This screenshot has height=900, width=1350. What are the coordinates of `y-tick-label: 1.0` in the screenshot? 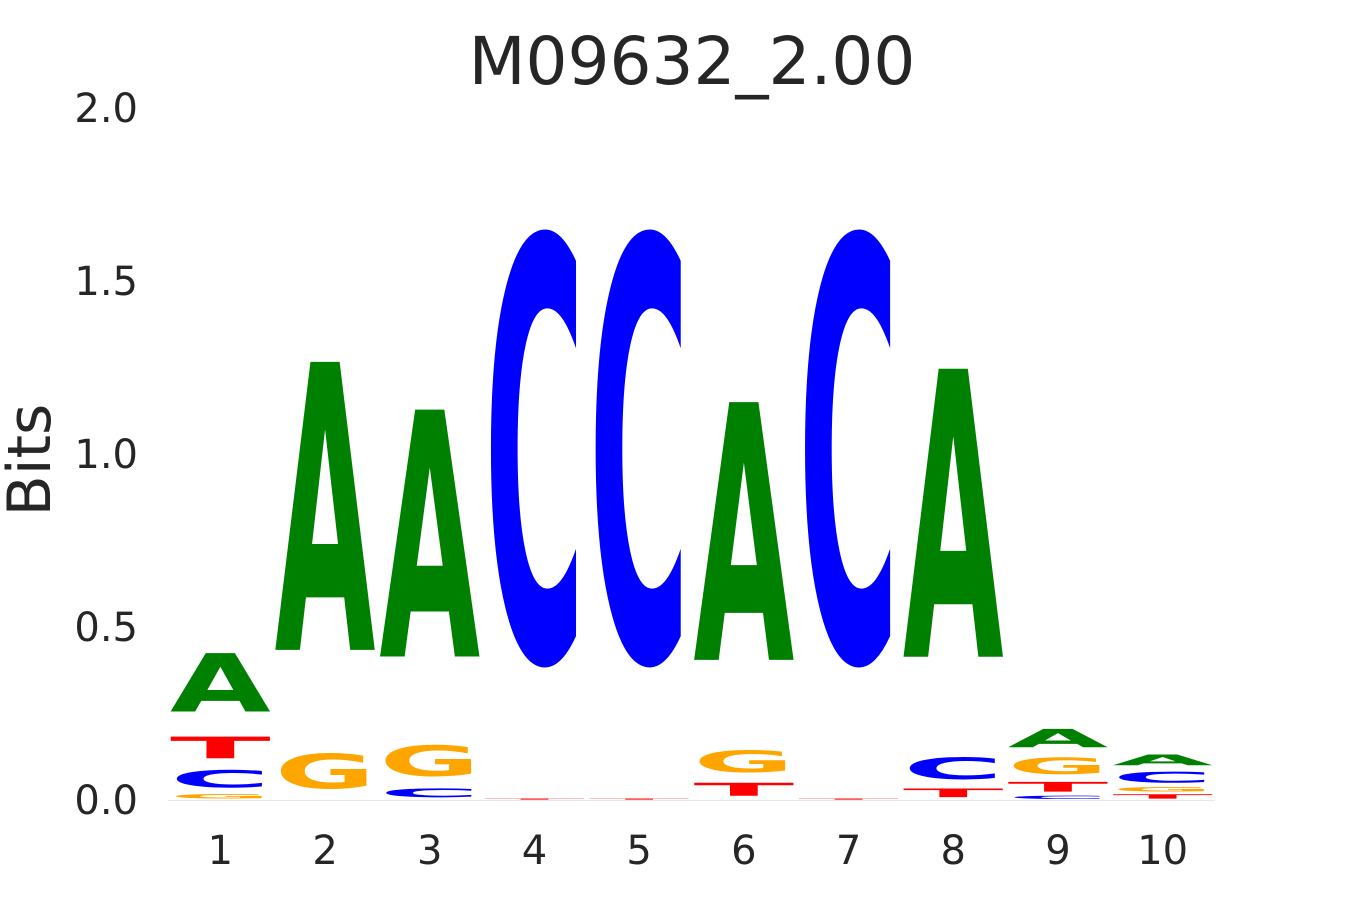 It's located at (106, 455).